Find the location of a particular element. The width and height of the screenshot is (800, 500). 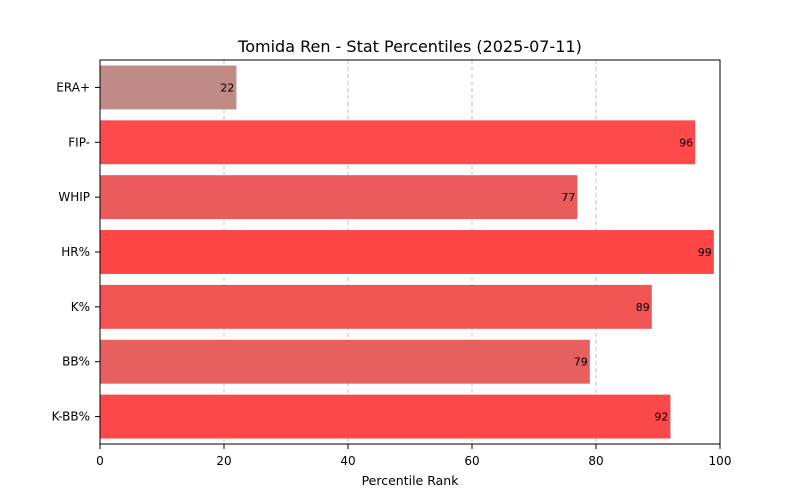

x-axis: 0 20 40 60 80 100 is located at coordinates (413, 456).